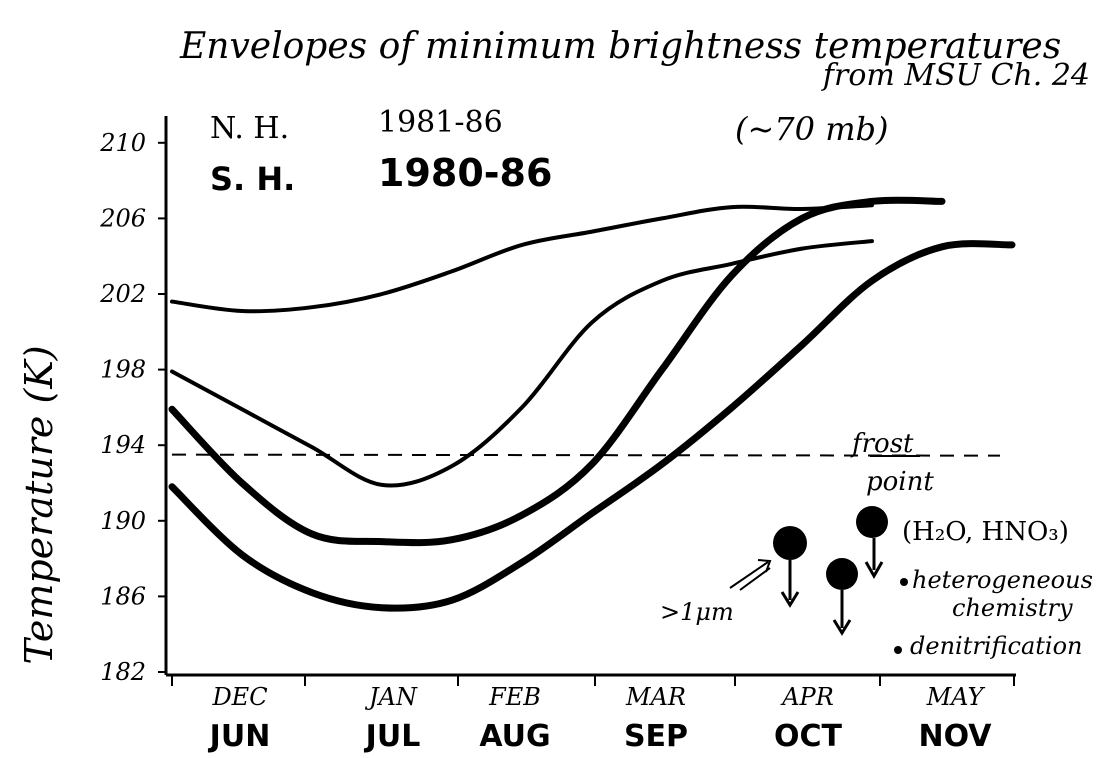 Image resolution: width=1118 pixels, height=758 pixels. What do you see at coordinates (123, 672) in the screenshot?
I see `y-tick-label: 182` at bounding box center [123, 672].